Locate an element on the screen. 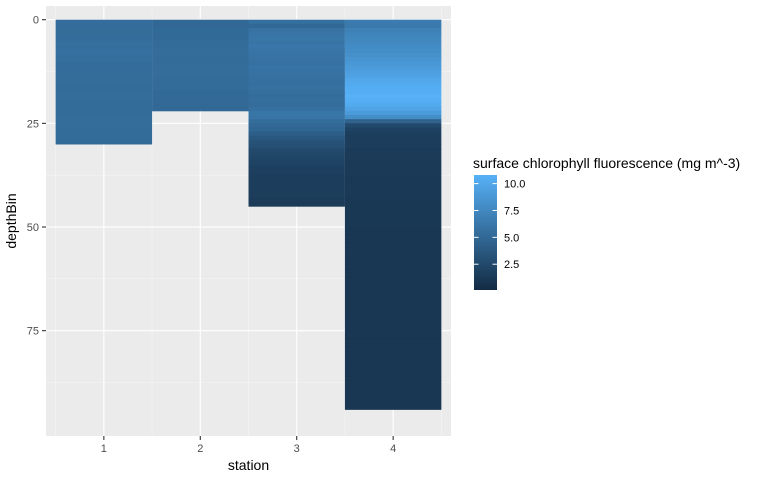  legend-tick-label: 7.5 is located at coordinates (511, 211).